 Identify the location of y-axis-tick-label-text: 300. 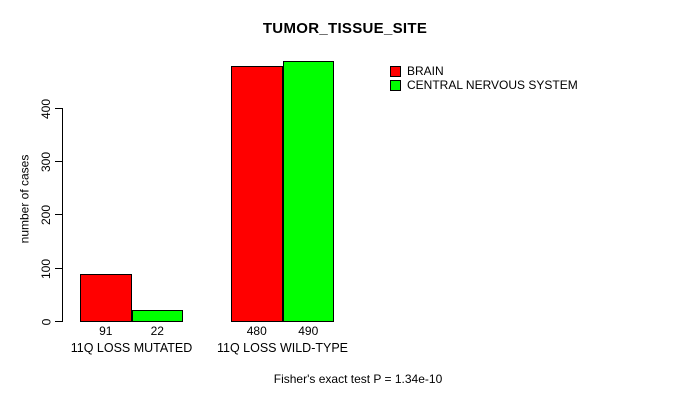
(46, 162).